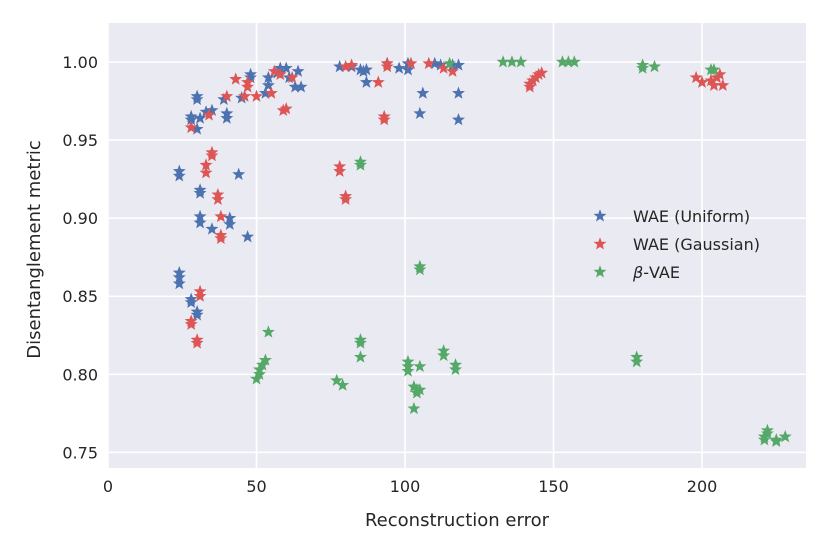 This screenshot has height=554, width=830. What do you see at coordinates (80, 62) in the screenshot?
I see `y-tick-label: 1.00` at bounding box center [80, 62].